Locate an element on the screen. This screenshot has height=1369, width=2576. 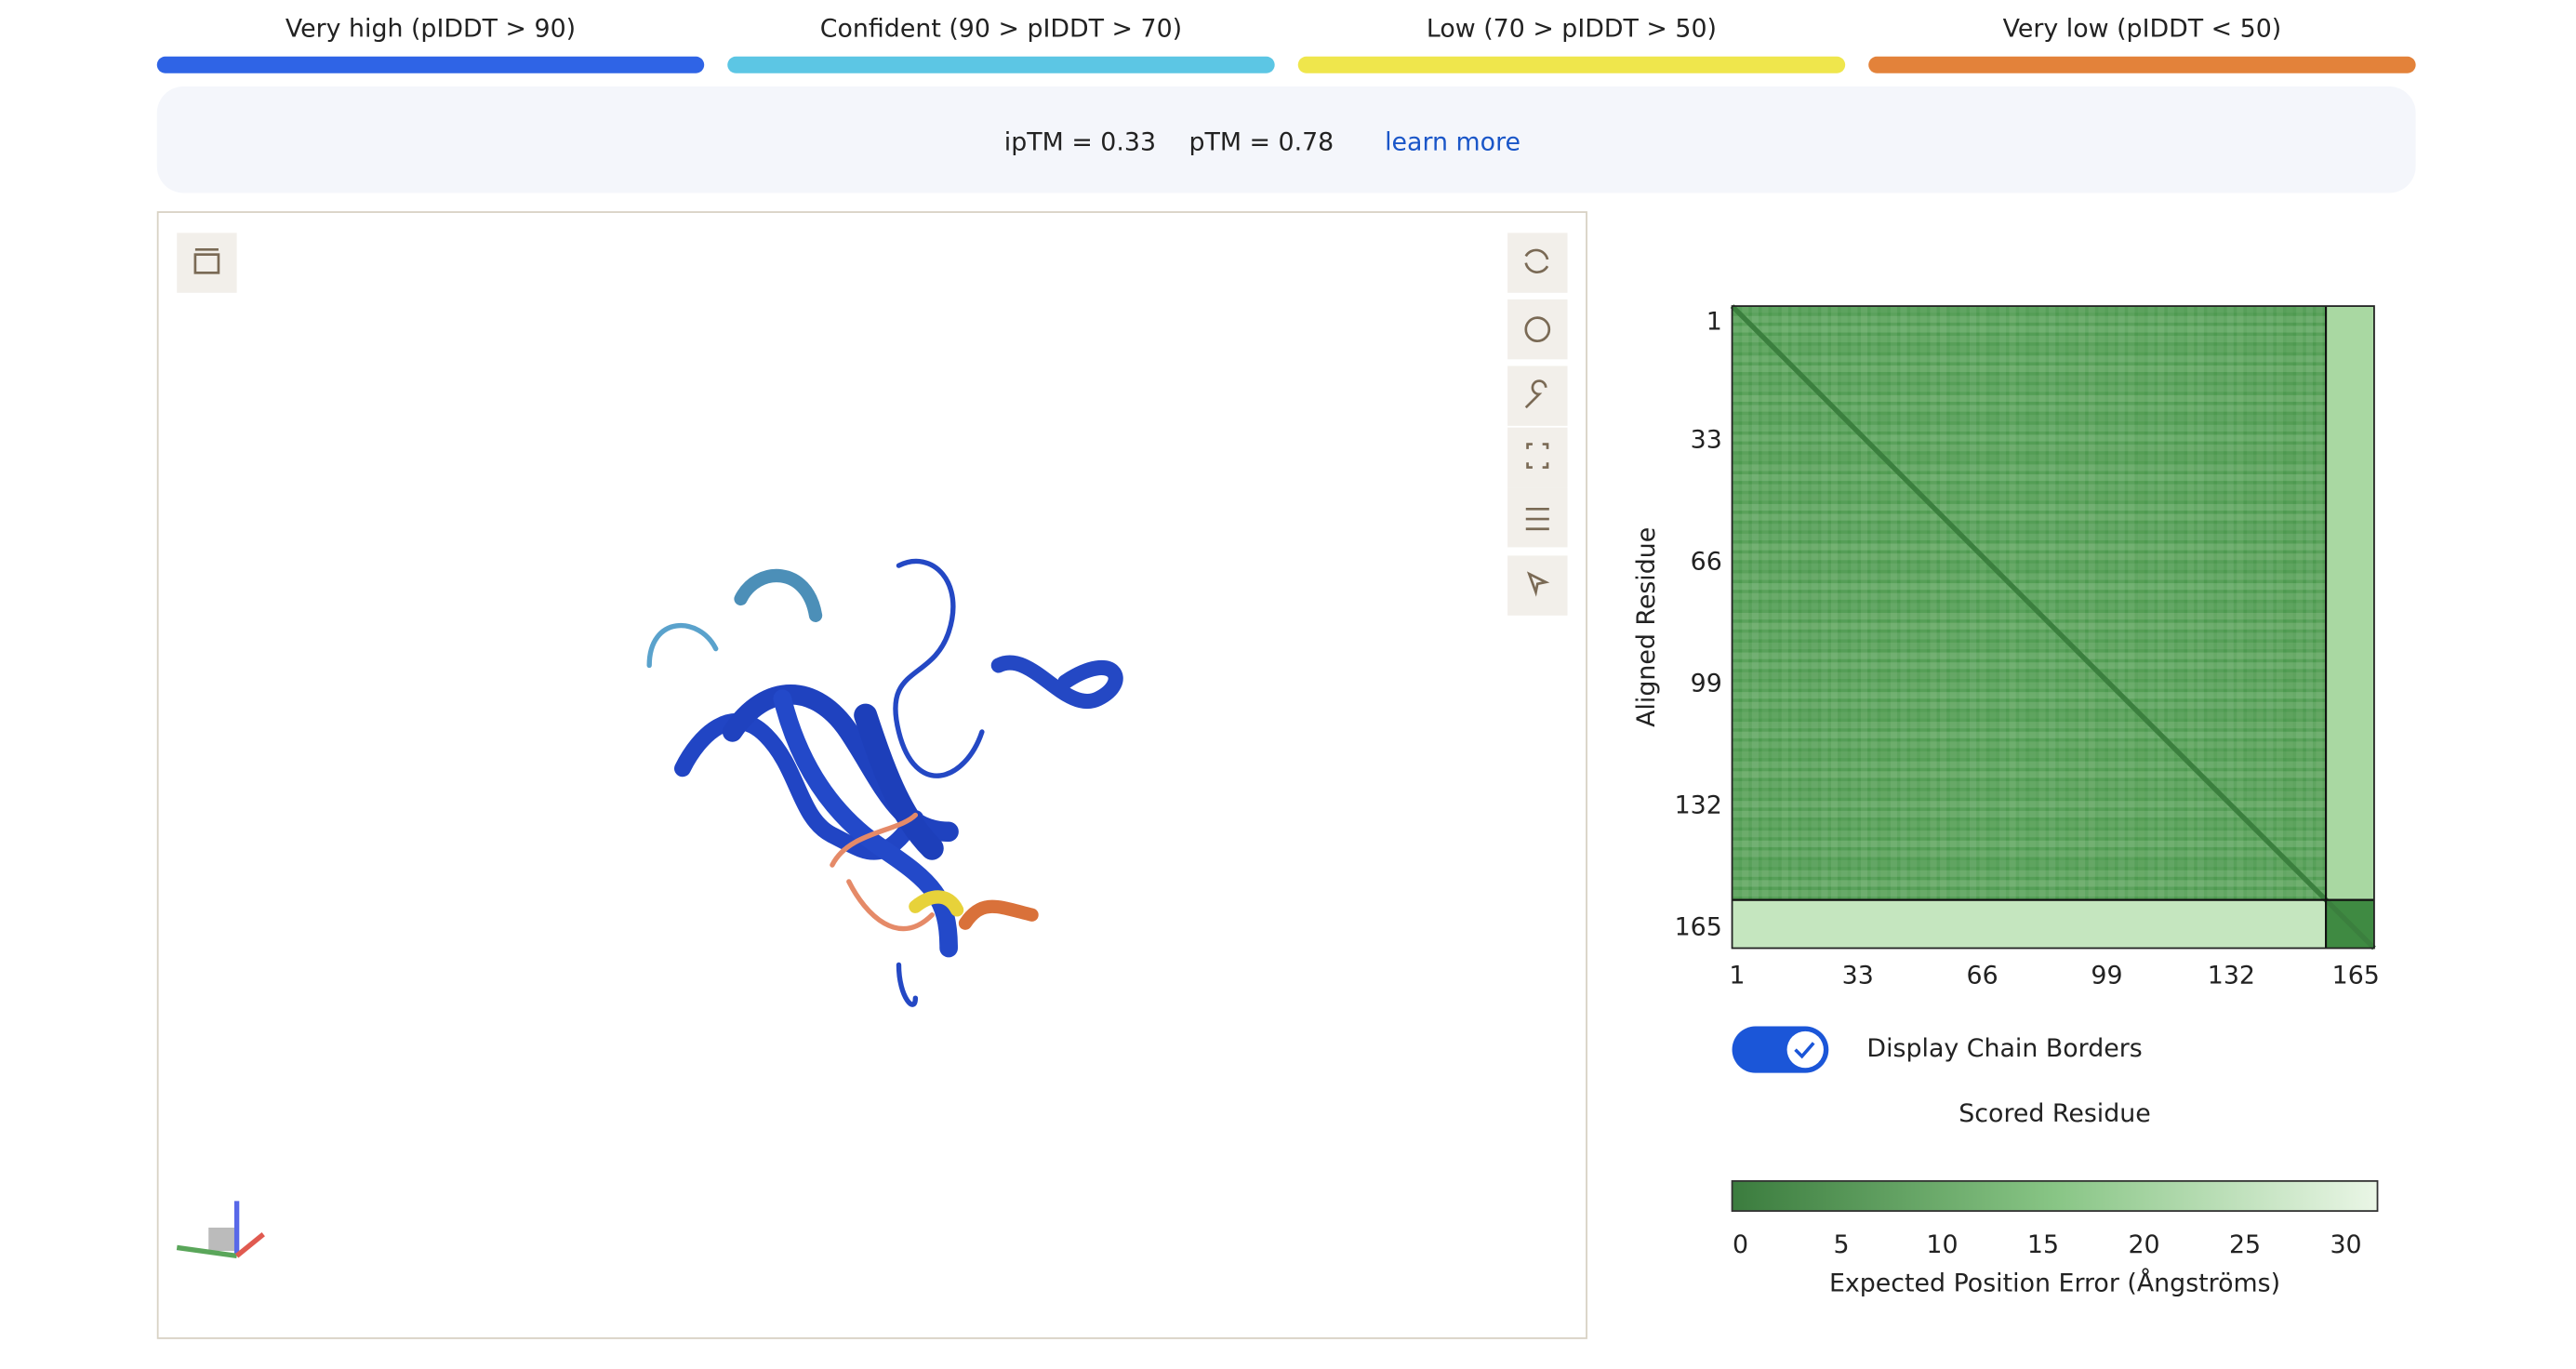
toggle-check is located at coordinates (1804, 1050).